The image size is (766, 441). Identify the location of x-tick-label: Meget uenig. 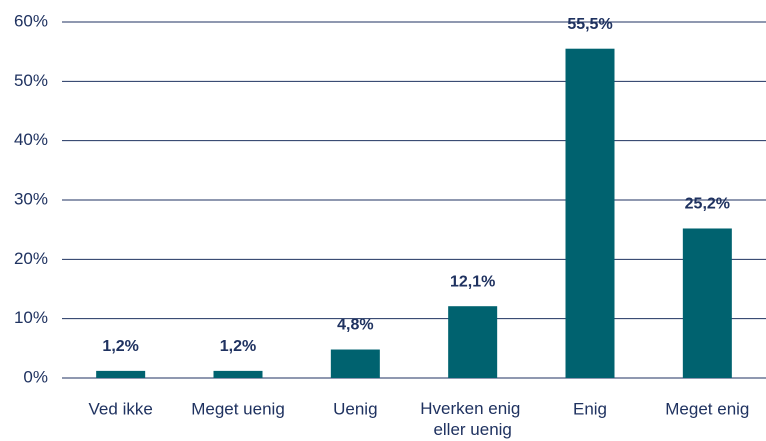
(238, 408).